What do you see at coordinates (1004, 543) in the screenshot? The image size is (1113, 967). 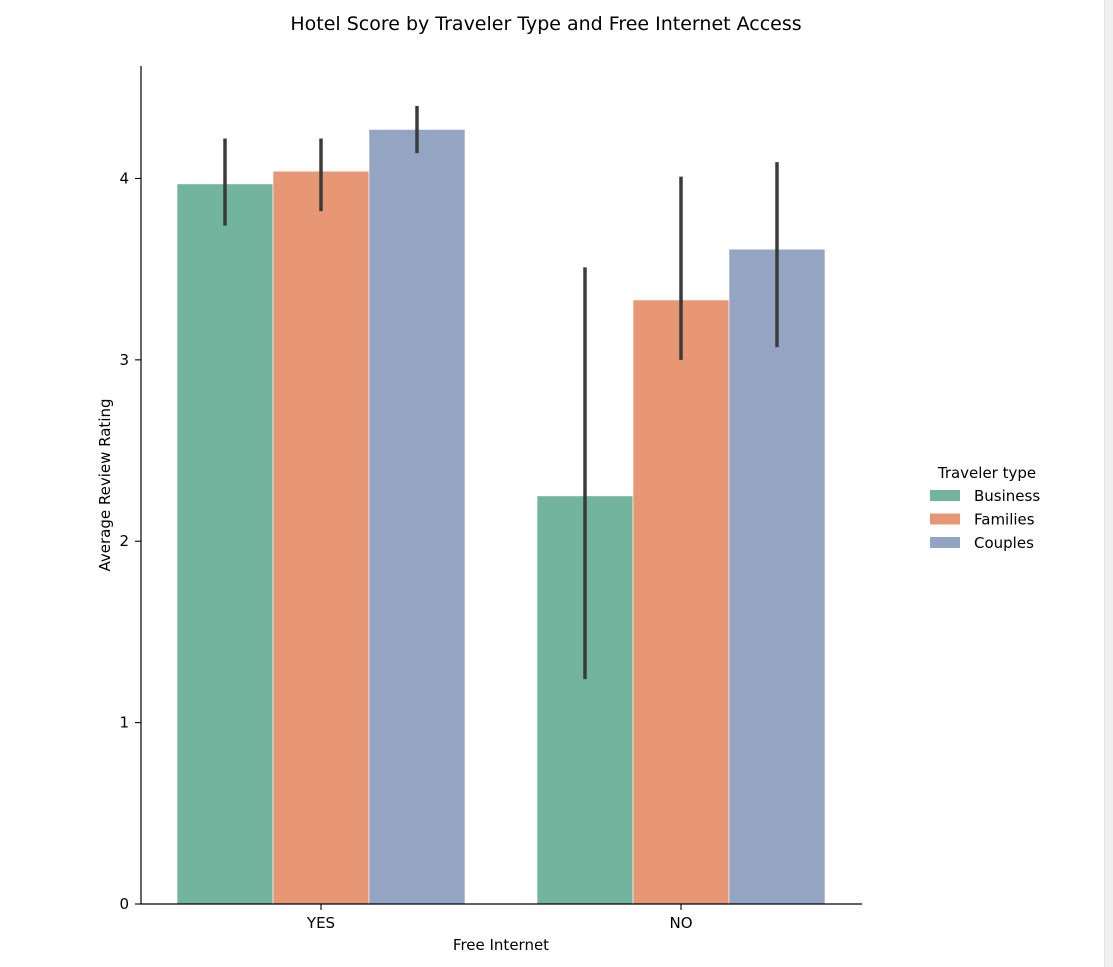 I see `legend-label-couples: Couples` at bounding box center [1004, 543].